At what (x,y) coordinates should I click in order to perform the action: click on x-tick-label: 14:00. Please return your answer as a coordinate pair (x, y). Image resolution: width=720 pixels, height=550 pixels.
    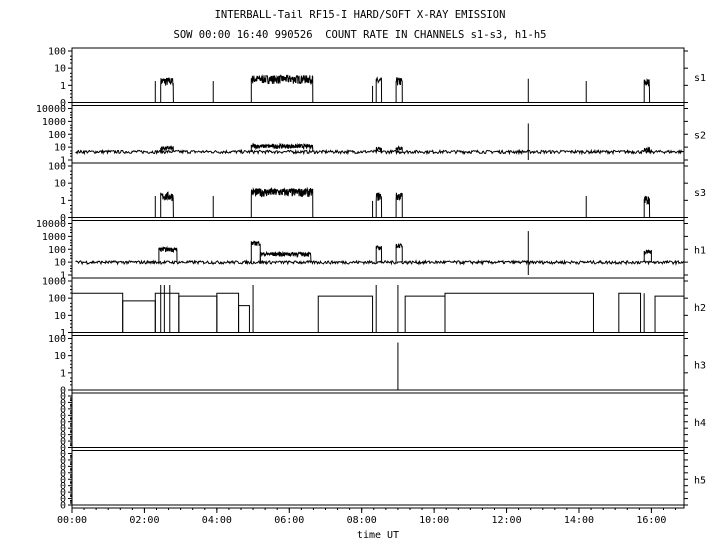
    Looking at the image, I should click on (579, 520).